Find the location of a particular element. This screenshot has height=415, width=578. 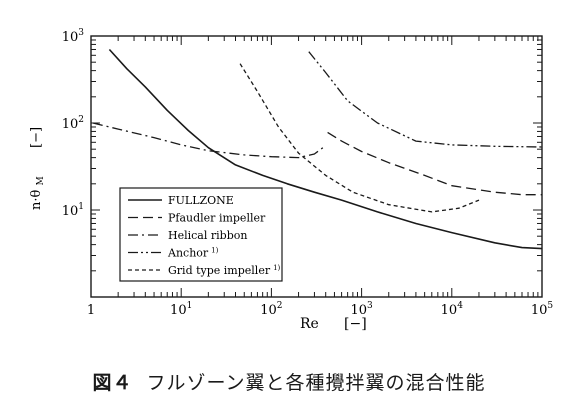

x-tick-label: 104 is located at coordinates (452, 309).